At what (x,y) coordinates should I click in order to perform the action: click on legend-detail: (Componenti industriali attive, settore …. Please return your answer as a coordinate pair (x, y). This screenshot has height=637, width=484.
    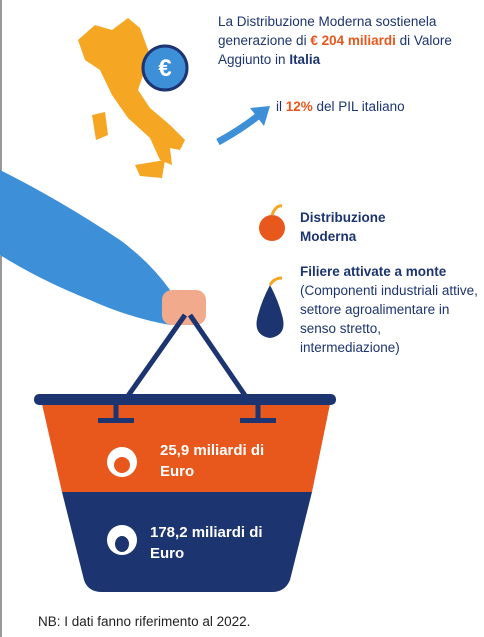
    Looking at the image, I should click on (389, 319).